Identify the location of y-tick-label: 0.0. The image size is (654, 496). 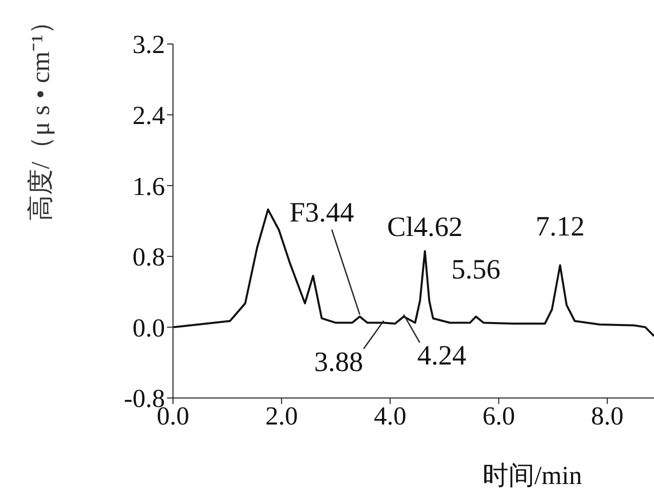
(148, 327).